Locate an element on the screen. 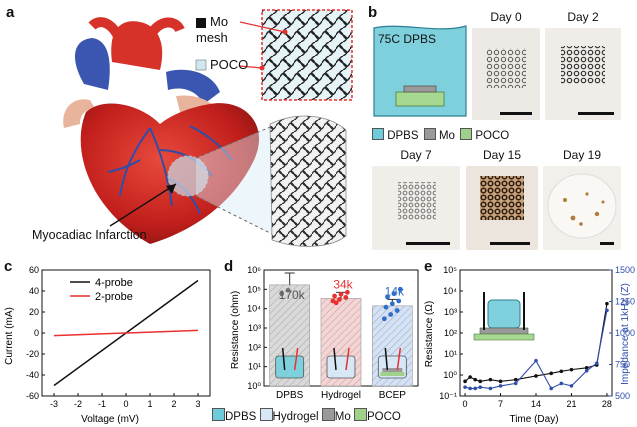  chart-e-y2tick-label-2: 1000 is located at coordinates (625, 333).